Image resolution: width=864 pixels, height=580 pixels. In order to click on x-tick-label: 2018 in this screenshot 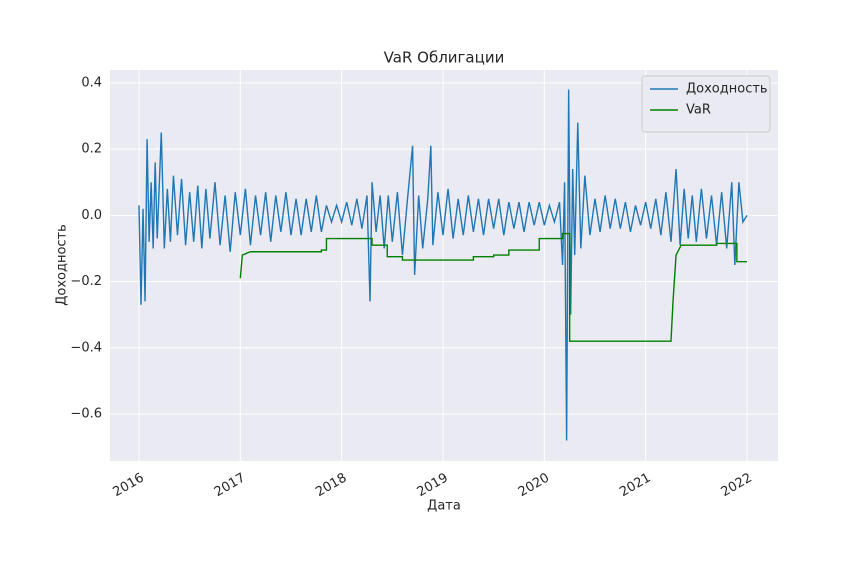, I will do `click(331, 486)`.